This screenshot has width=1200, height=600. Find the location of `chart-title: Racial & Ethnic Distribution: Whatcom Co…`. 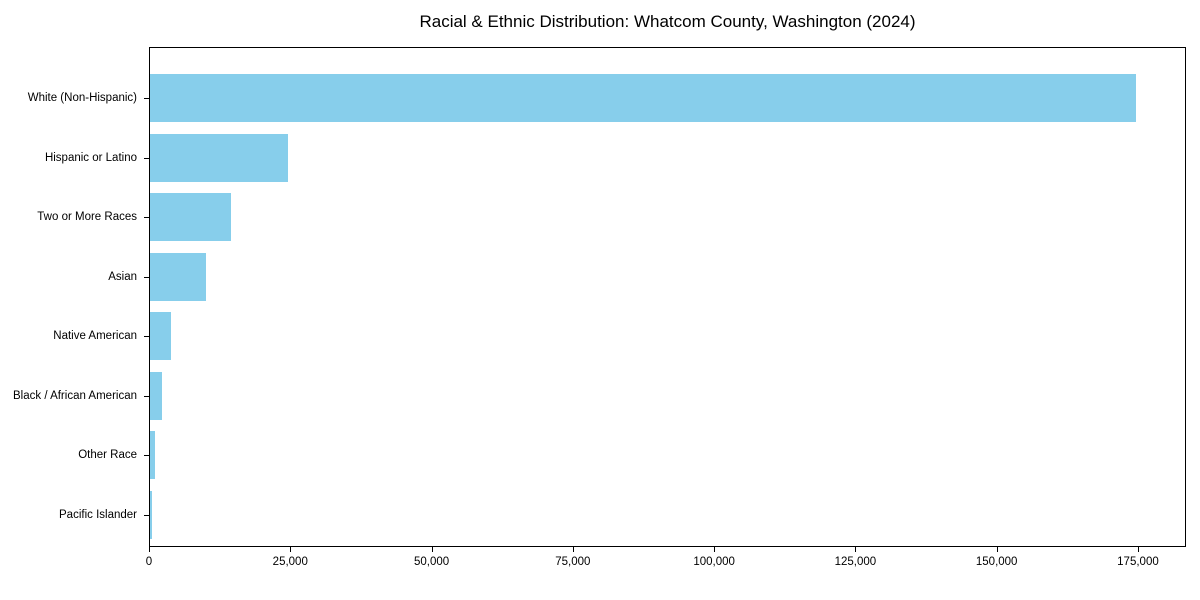

chart-title: Racial & Ethnic Distribution: Whatcom Co… is located at coordinates (667, 21).